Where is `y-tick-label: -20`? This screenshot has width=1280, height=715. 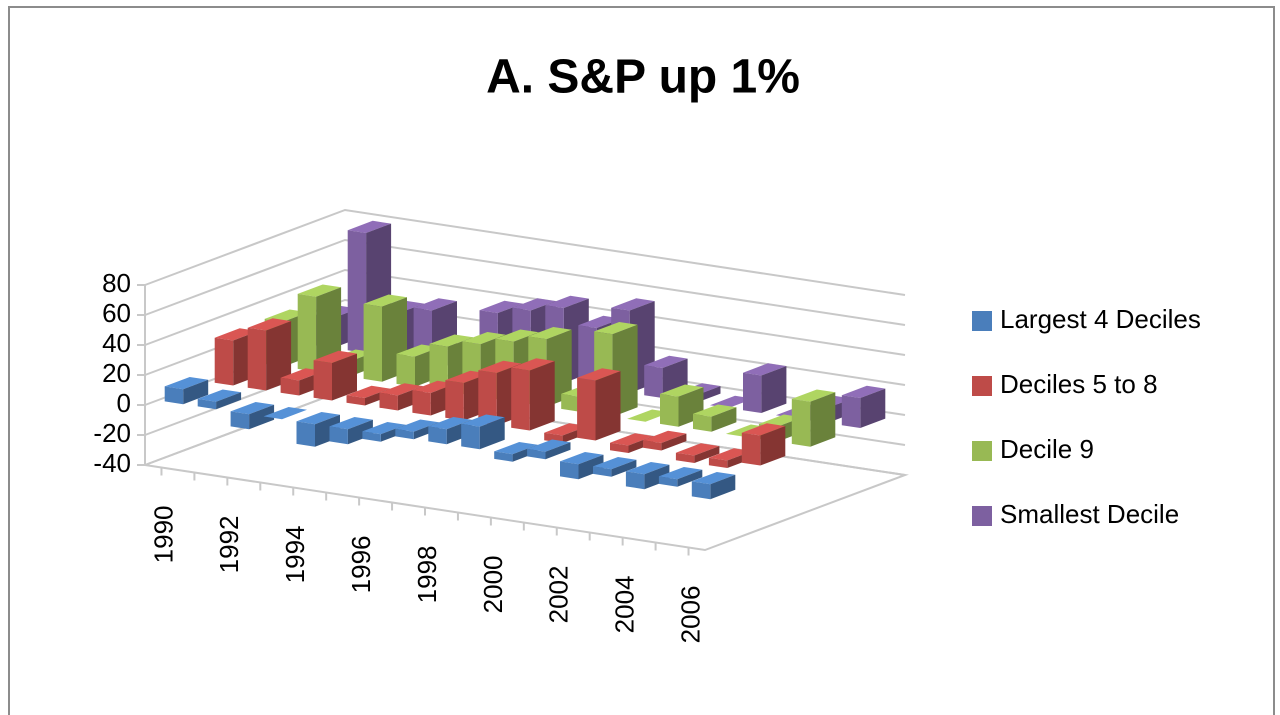
y-tick-label: -20 is located at coordinates (112, 433).